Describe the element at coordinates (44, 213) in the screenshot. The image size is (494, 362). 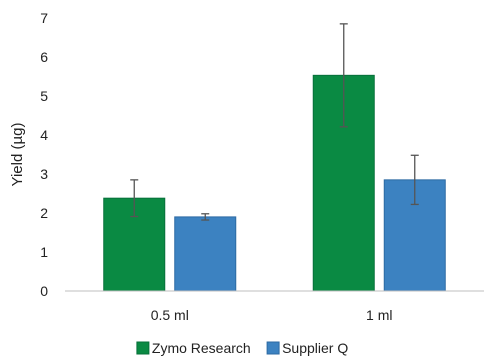
I see `y-tick-label: 2` at that location.